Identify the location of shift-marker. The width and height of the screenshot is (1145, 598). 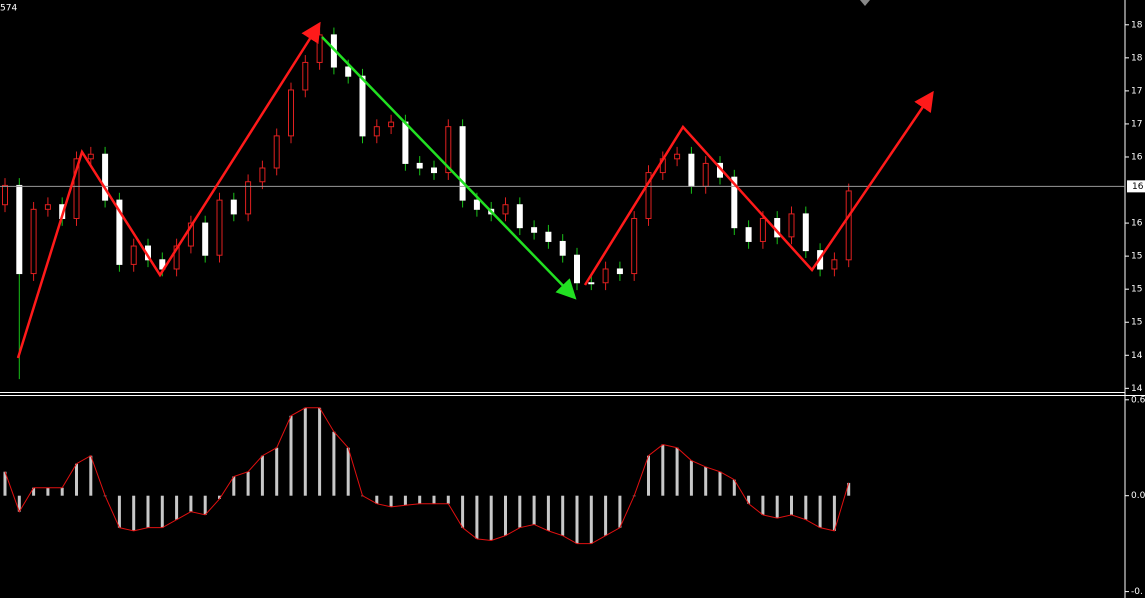
(865, 3).